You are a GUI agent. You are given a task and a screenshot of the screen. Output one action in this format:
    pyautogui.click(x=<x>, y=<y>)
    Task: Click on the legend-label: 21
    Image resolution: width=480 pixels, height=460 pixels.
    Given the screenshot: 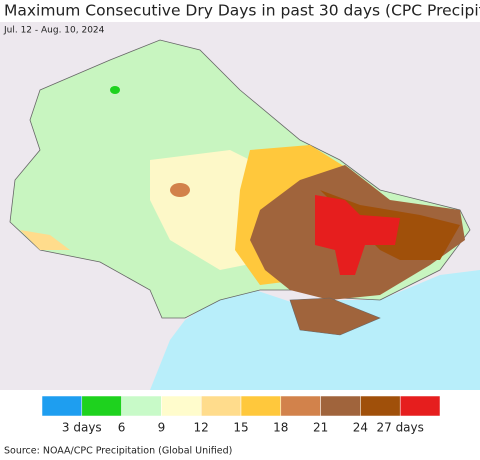 What is the action you would take?
    pyautogui.click(x=320, y=428)
    